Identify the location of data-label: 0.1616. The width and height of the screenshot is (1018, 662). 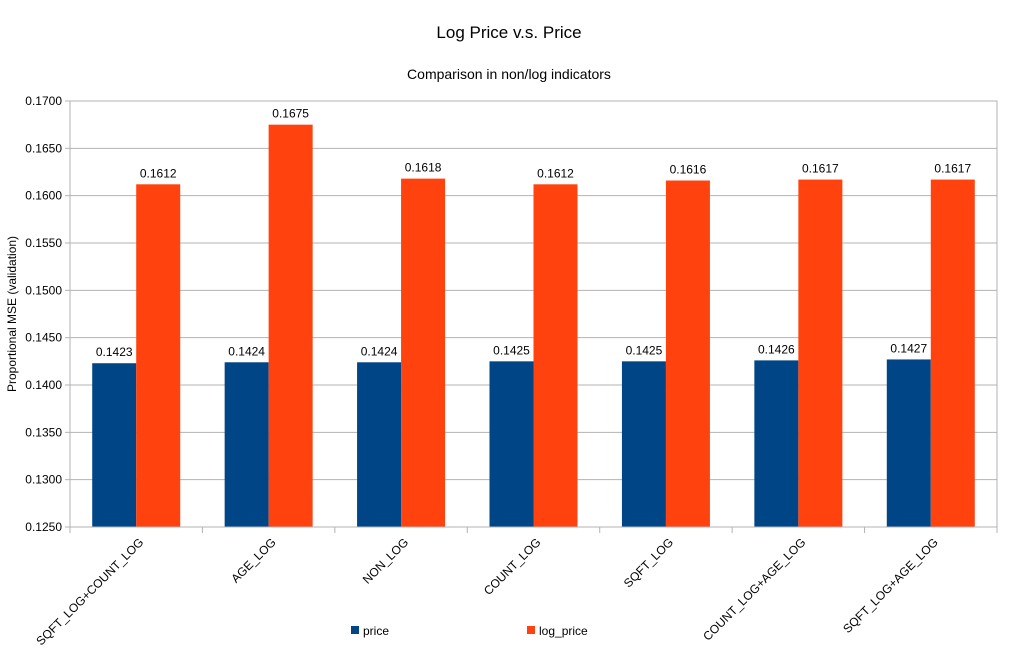
(688, 170).